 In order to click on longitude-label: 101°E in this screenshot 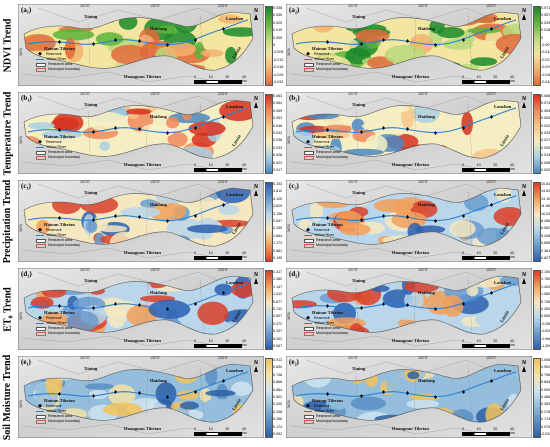, I will do `click(353, 94)`.